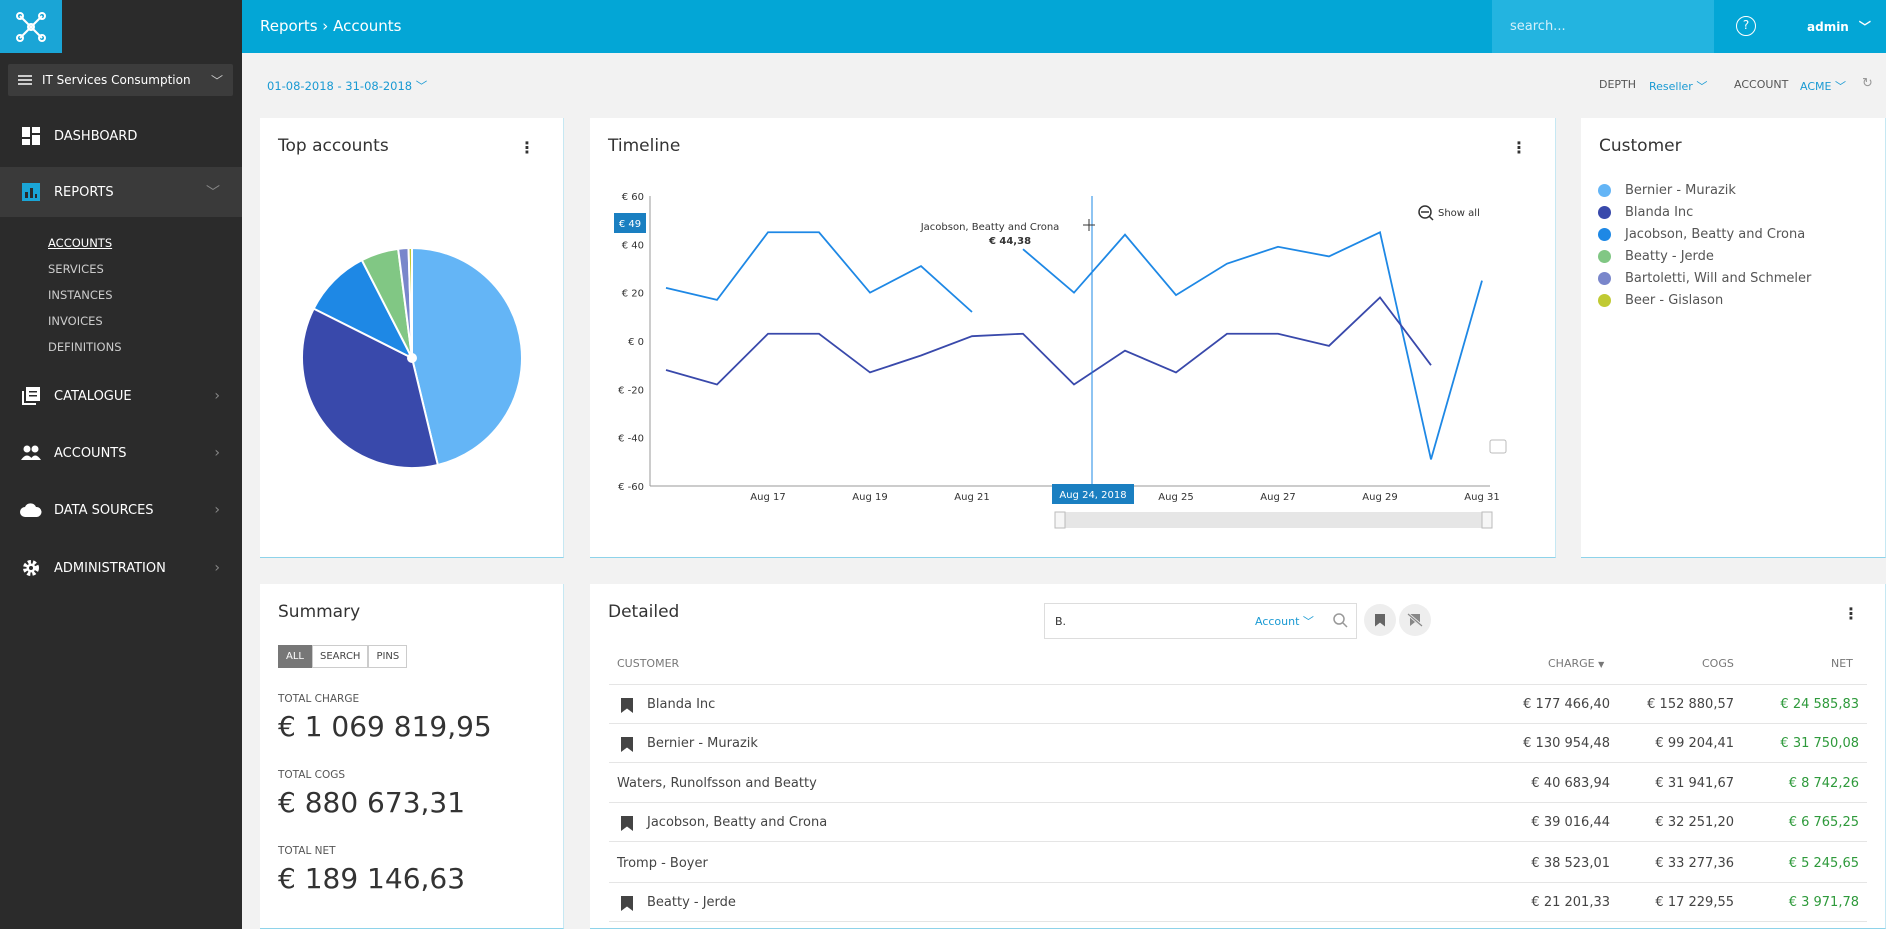  What do you see at coordinates (1274, 520) in the screenshot?
I see `range-scrollbar` at bounding box center [1274, 520].